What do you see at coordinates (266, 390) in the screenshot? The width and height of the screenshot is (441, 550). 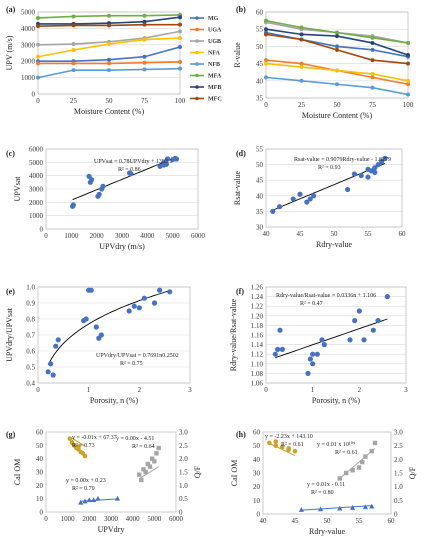 I see `f-xtick-label: 0` at bounding box center [266, 390].